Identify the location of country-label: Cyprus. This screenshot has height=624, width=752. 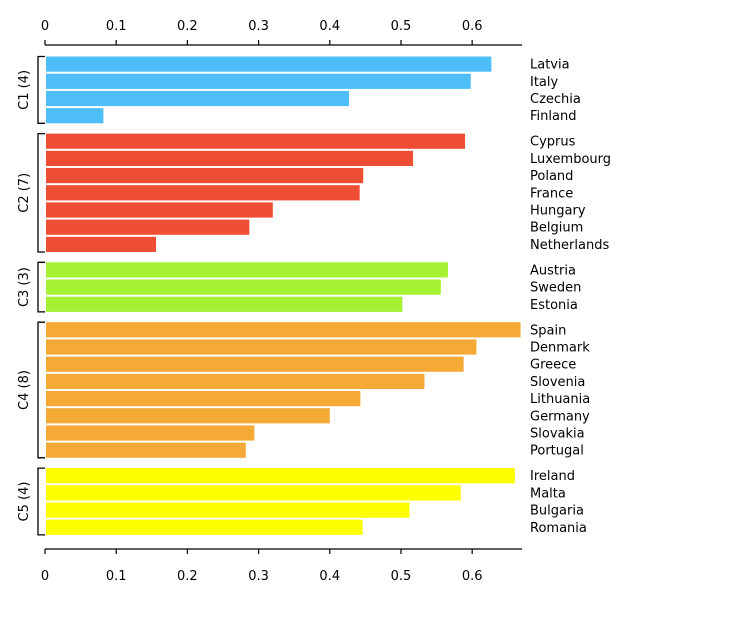
(553, 142).